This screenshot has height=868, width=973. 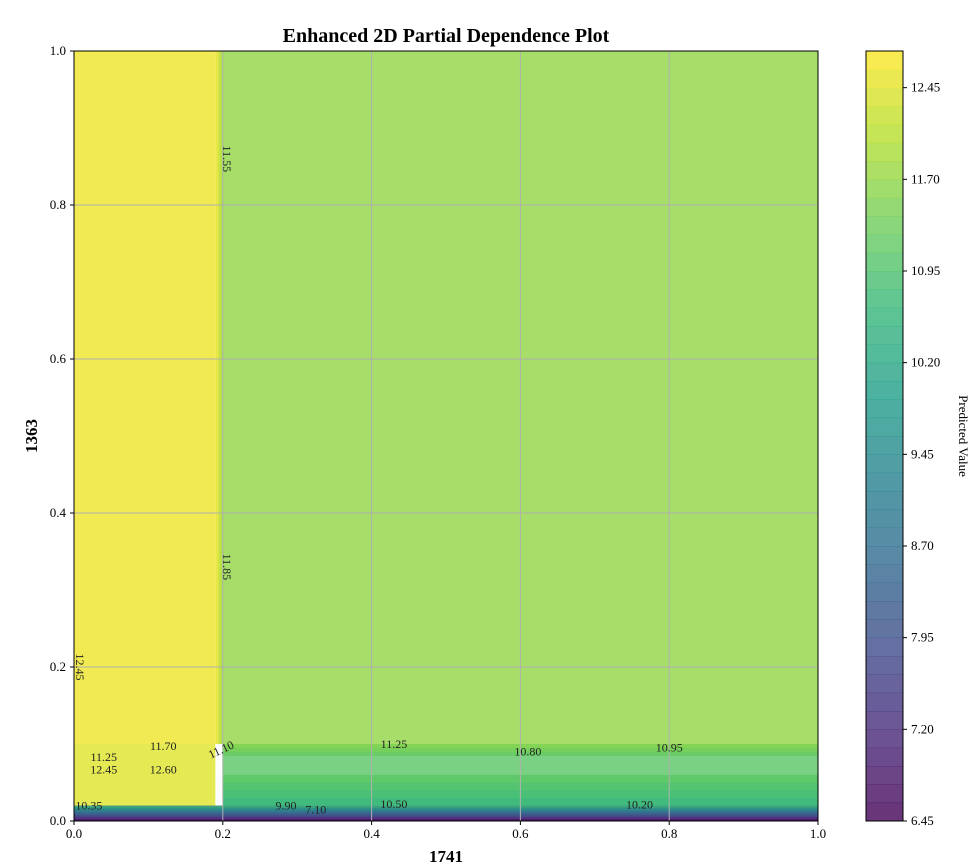 What do you see at coordinates (58, 820) in the screenshot?
I see `y-tick-label: 0.0` at bounding box center [58, 820].